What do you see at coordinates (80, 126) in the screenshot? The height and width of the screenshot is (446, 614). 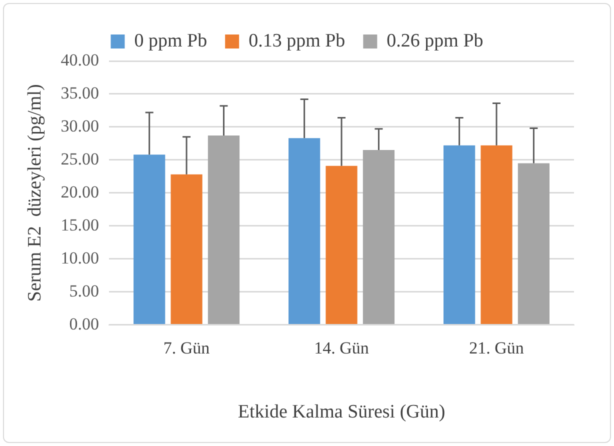 I see `y-tick-label: 30.00` at bounding box center [80, 126].